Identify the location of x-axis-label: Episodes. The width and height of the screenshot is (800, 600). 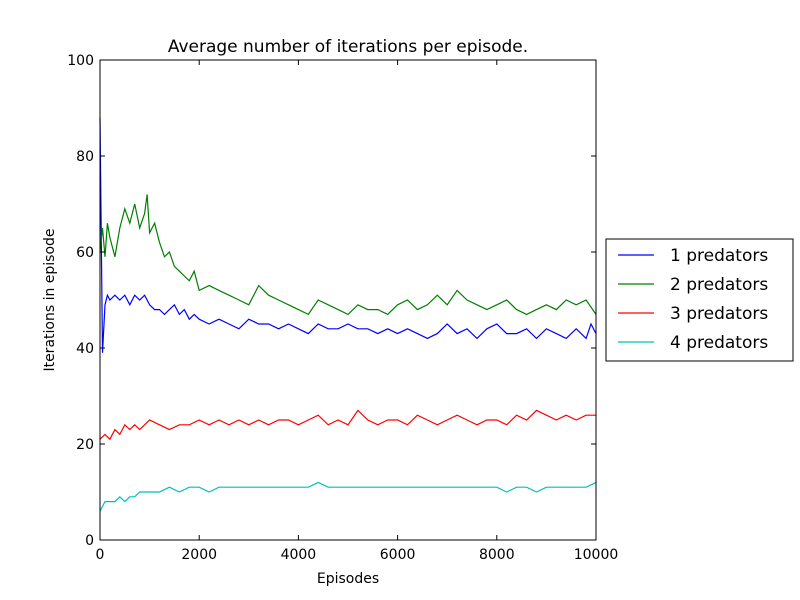
(348, 579).